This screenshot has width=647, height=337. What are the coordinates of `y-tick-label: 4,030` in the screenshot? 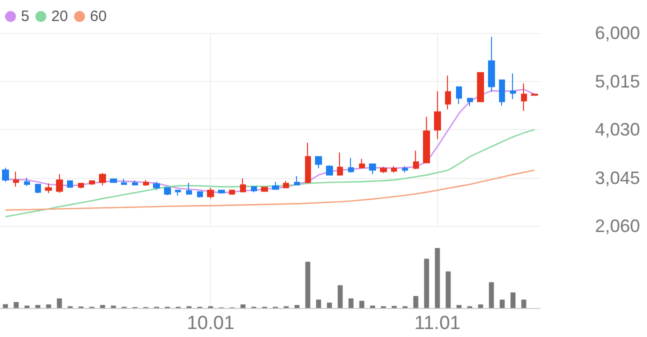 It's located at (617, 130).